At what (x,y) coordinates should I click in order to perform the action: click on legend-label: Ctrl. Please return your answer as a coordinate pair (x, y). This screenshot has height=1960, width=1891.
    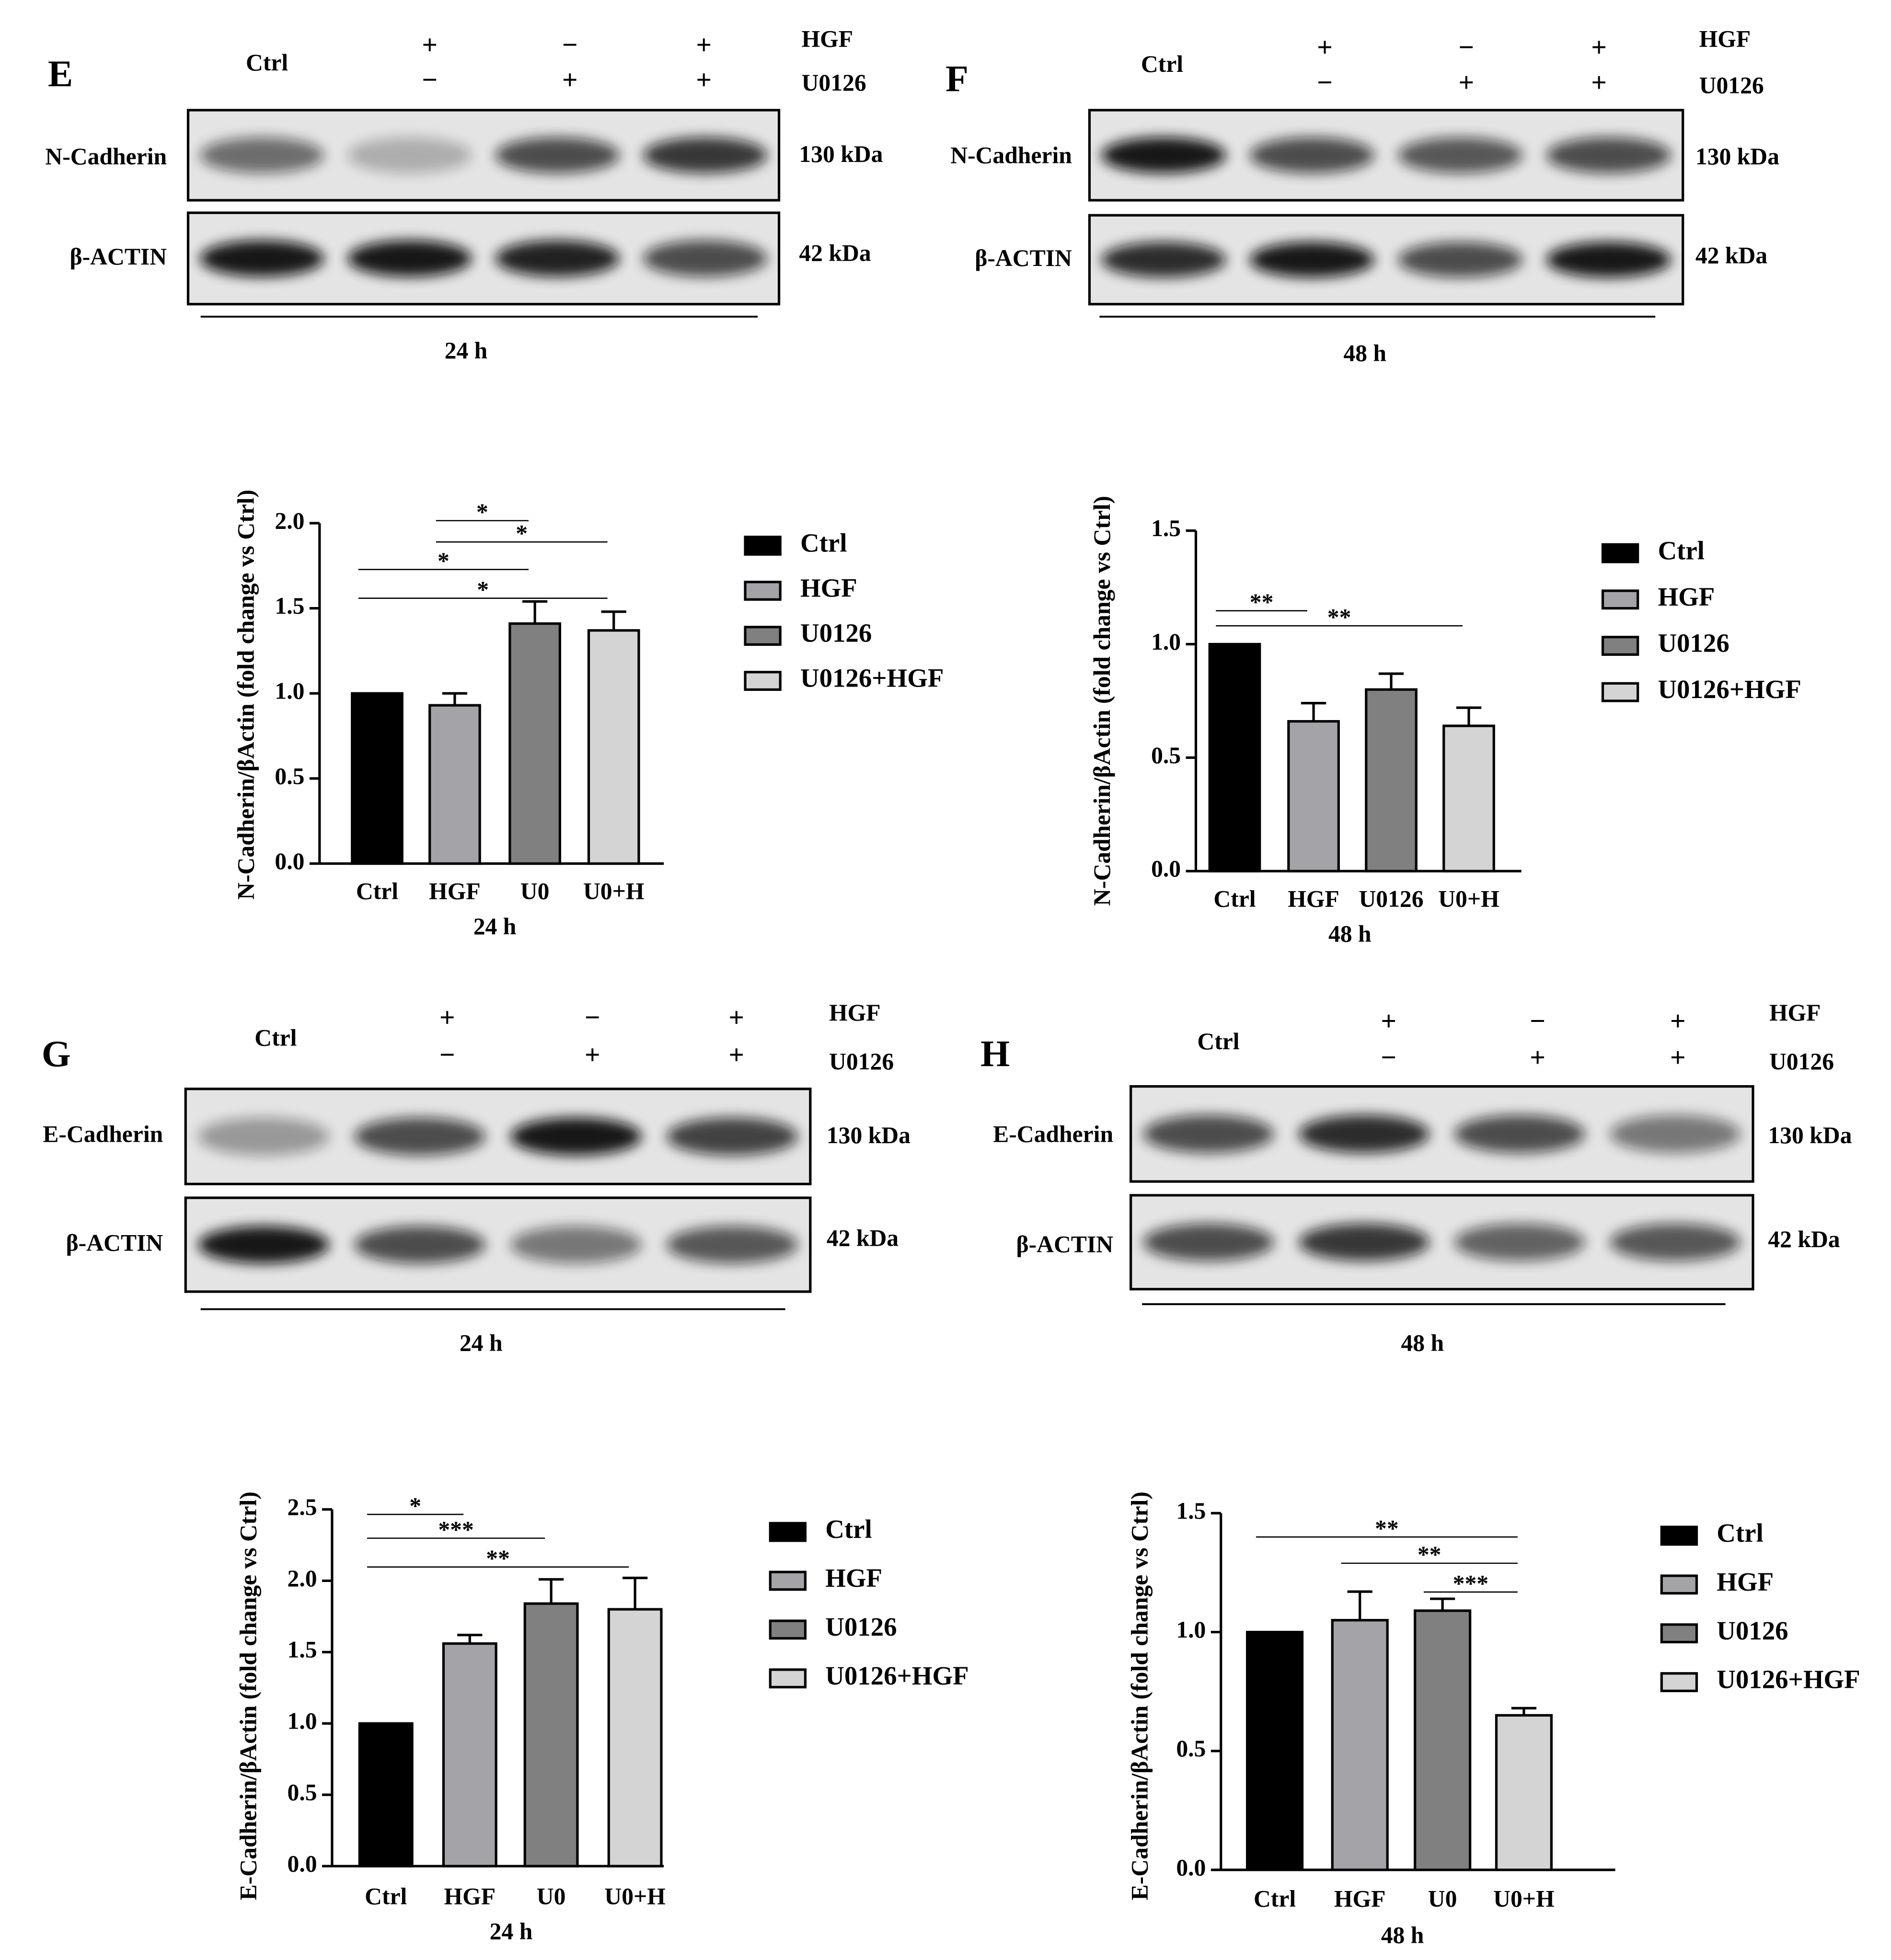
    Looking at the image, I should click on (823, 543).